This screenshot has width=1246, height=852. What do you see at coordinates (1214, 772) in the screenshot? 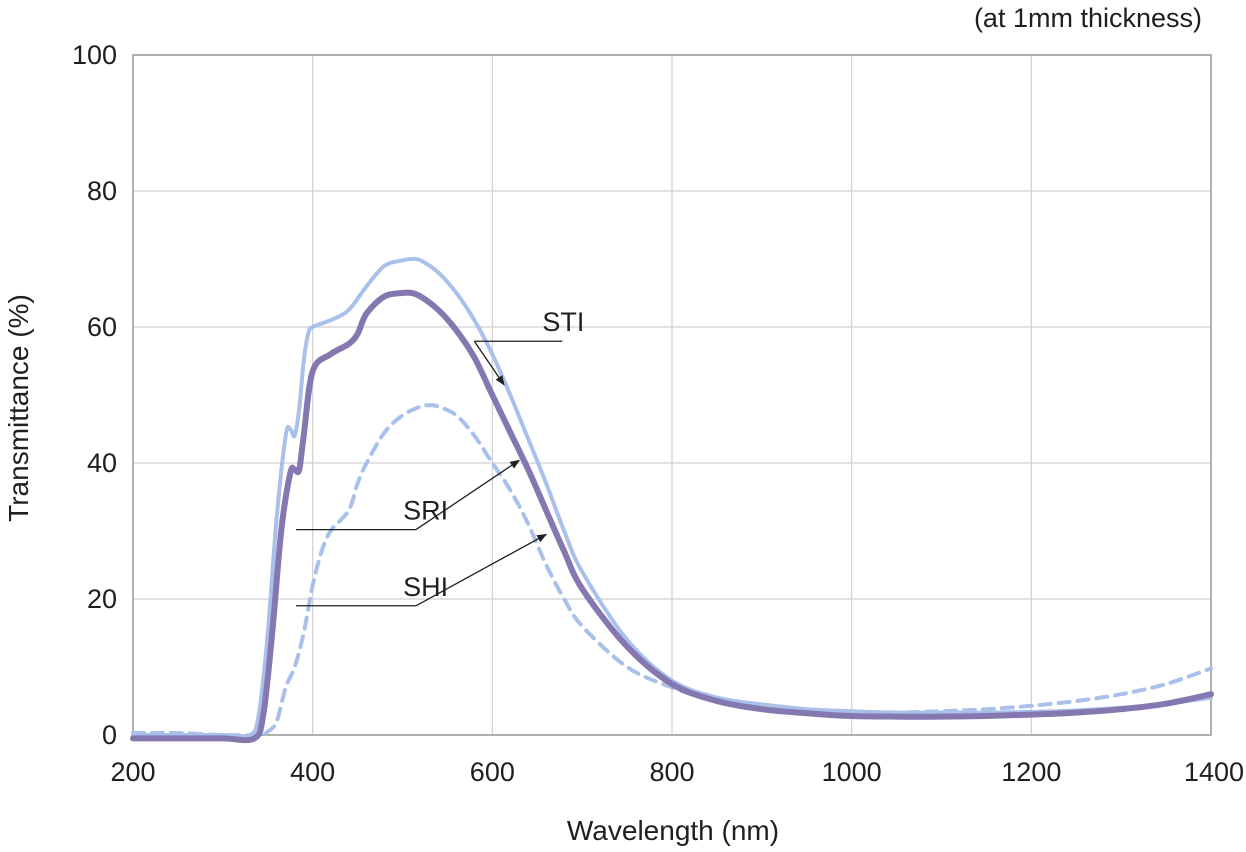
I see `x-tick-label: 1400` at bounding box center [1214, 772].